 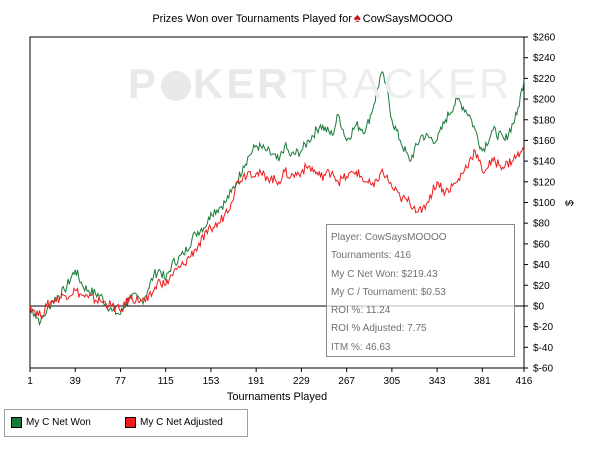 What do you see at coordinates (176, 86) in the screenshot?
I see `poker-chip-icon` at bounding box center [176, 86].